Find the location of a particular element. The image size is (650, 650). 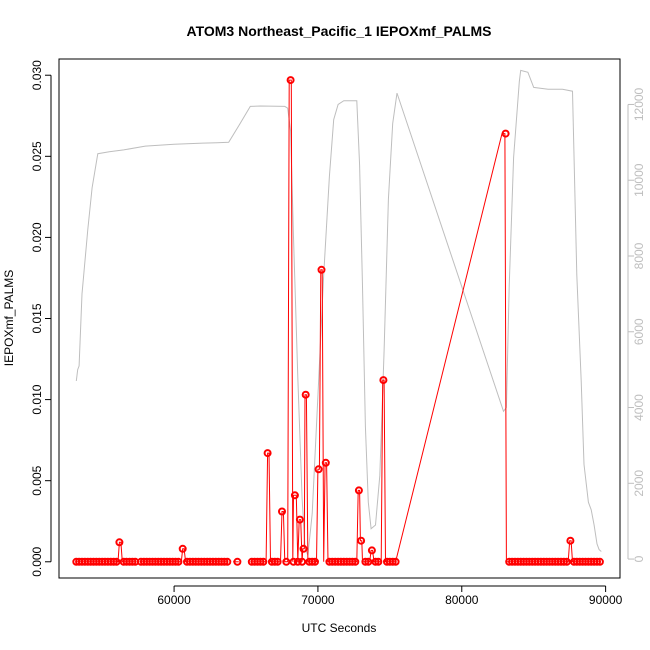

y-tick-label: 0.005 is located at coordinates (37, 480).